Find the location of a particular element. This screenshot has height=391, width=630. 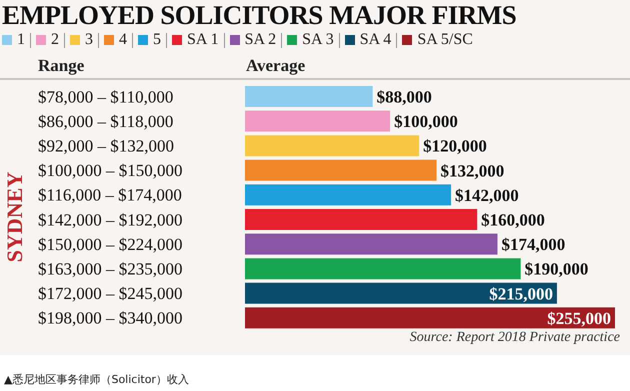

data-label: $174,000 is located at coordinates (533, 244).